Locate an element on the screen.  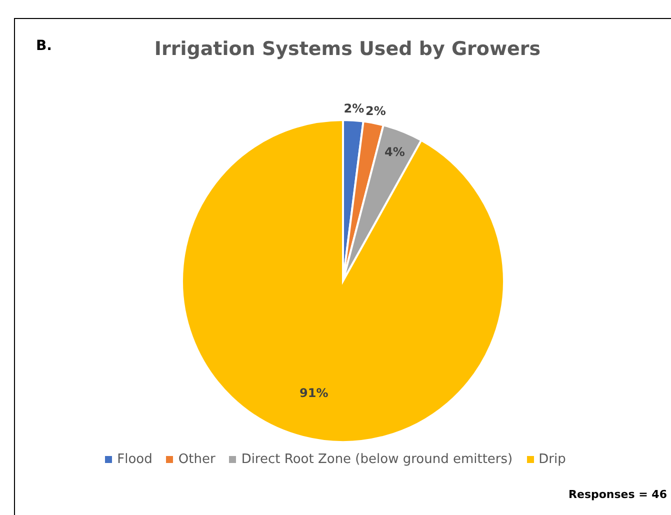
legend-label: Direct Root Zone (below ground emitters) is located at coordinates (377, 459).